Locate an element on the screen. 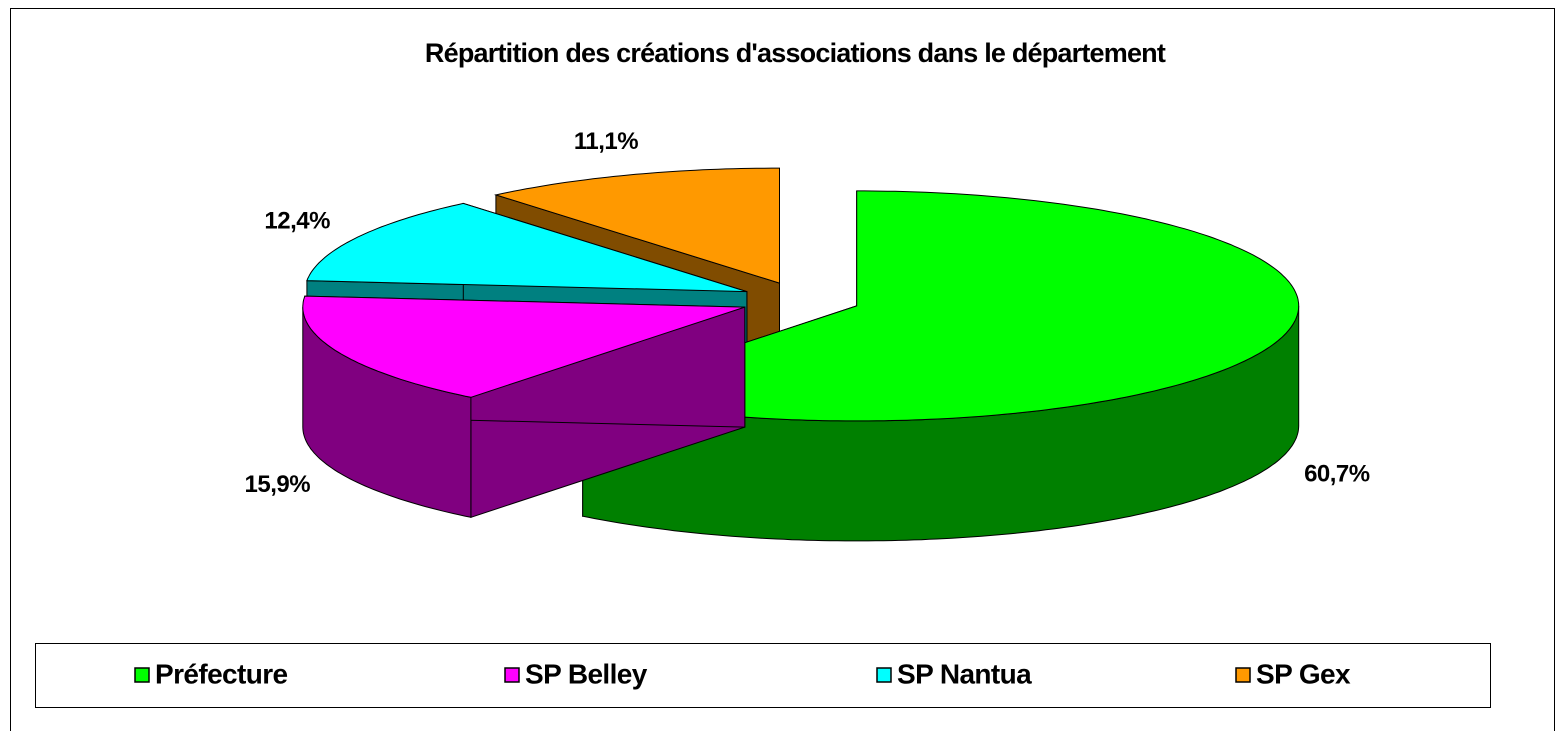 The width and height of the screenshot is (1560, 731). data-label: 15,9% is located at coordinates (278, 484).